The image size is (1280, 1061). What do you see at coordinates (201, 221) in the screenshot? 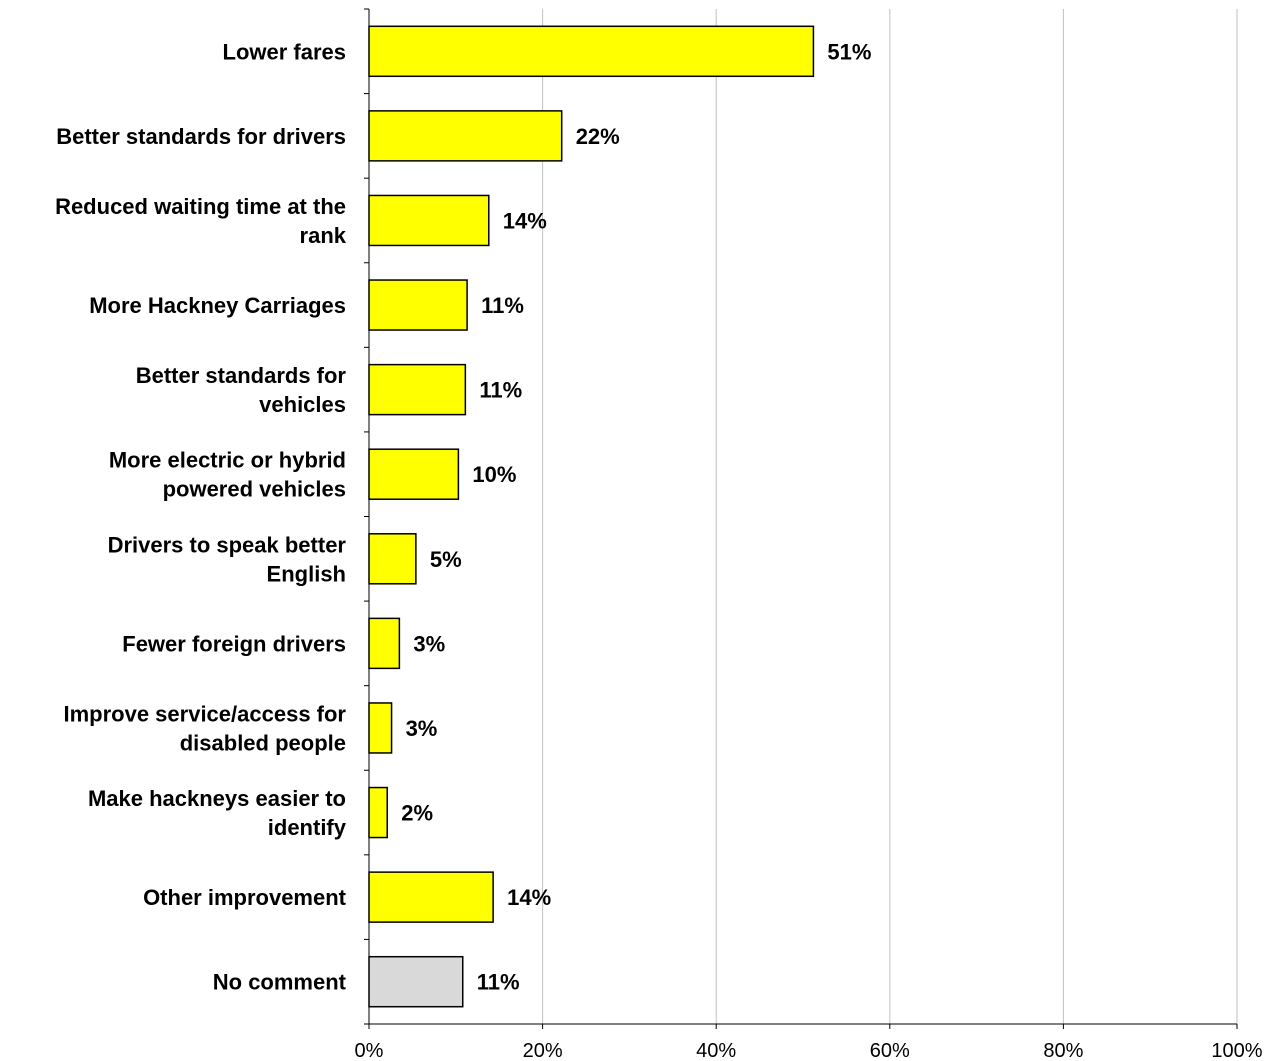
I see `category-label: Reduced waiting time at the rank` at bounding box center [201, 221].